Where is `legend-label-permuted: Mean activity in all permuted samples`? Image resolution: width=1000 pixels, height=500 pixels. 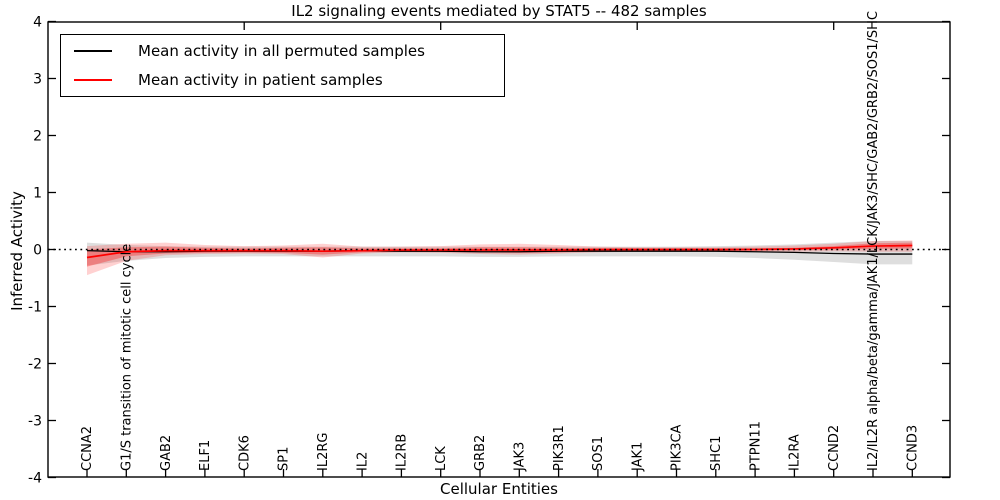 legend-label-permuted: Mean activity in all permuted samples is located at coordinates (281, 50).